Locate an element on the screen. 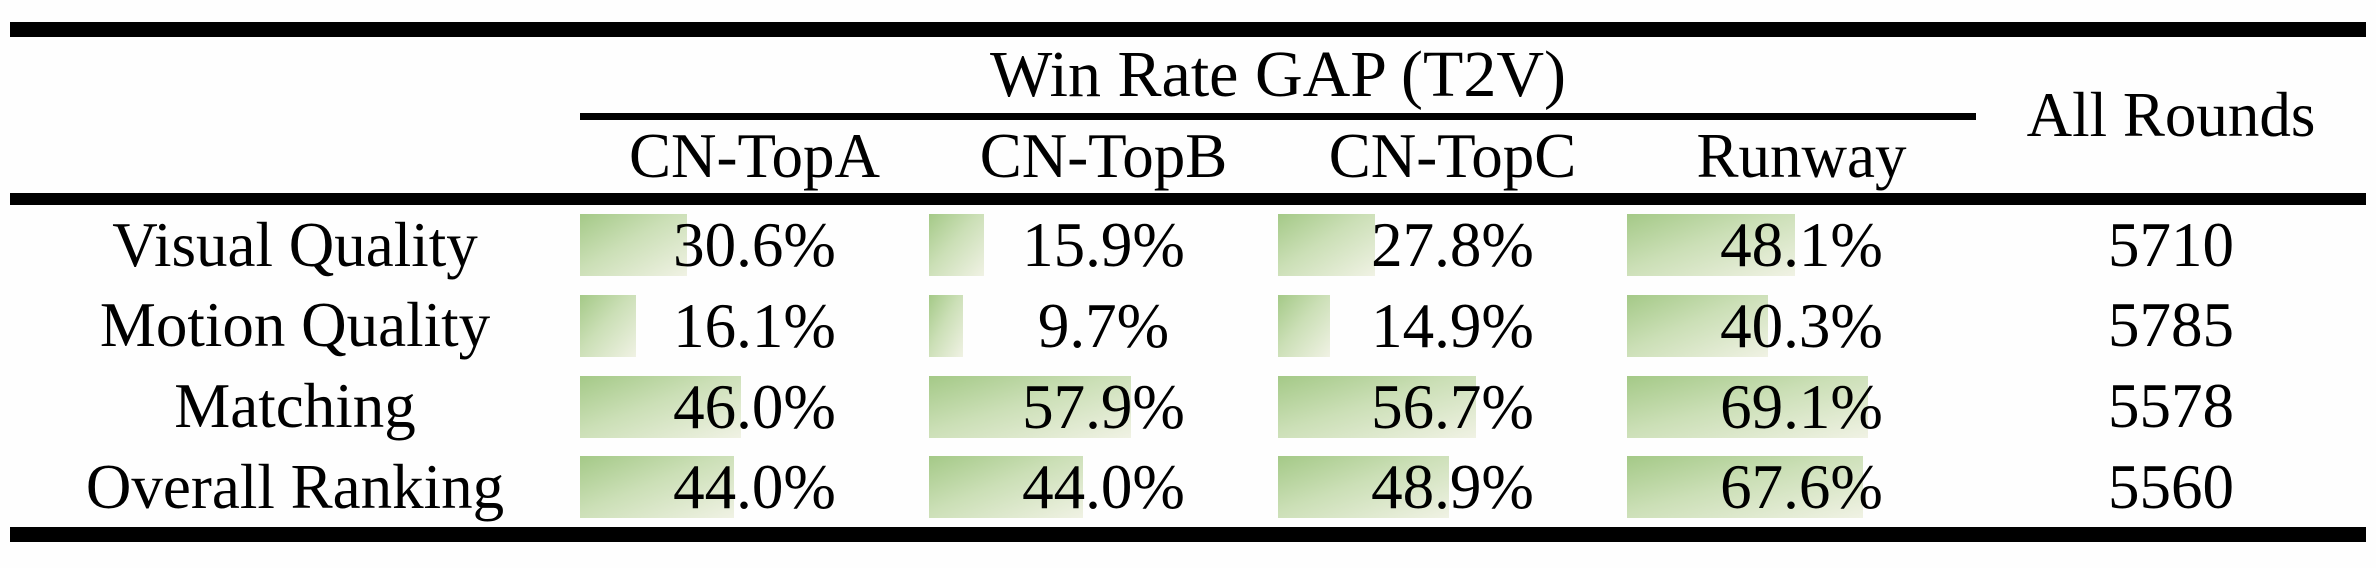  data-bar-container: 16.1% is located at coordinates (754, 325).